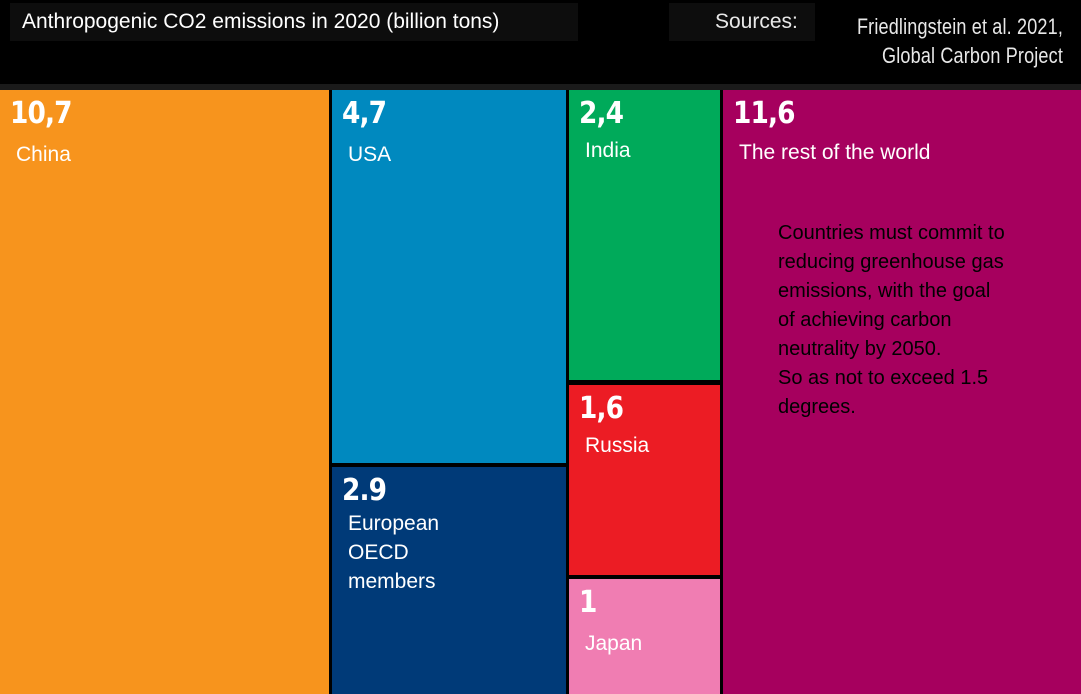 The width and height of the screenshot is (1081, 694). Describe the element at coordinates (41, 113) in the screenshot. I see `tile-value: 10,7` at that location.